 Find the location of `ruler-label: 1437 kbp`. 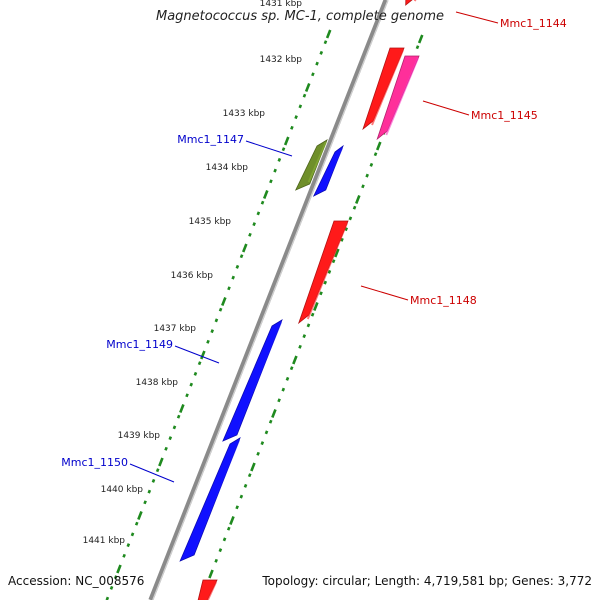

ruler-label: 1437 kbp is located at coordinates (175, 329).